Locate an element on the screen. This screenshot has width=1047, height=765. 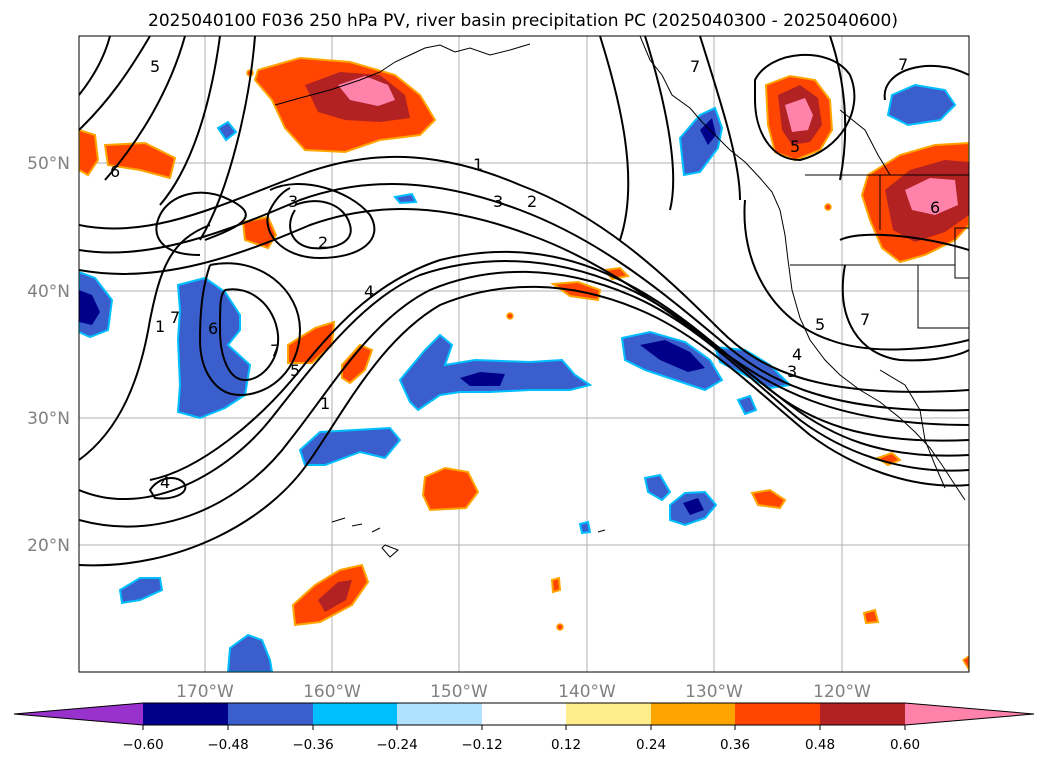
lat-label-30: 30°N is located at coordinates (48, 419).